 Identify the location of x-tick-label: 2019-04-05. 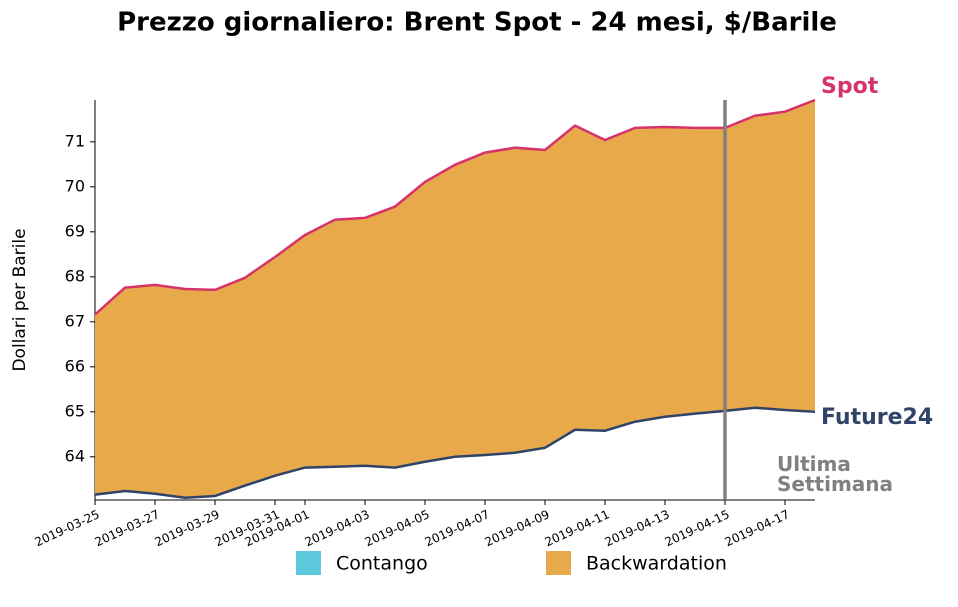
(397, 528).